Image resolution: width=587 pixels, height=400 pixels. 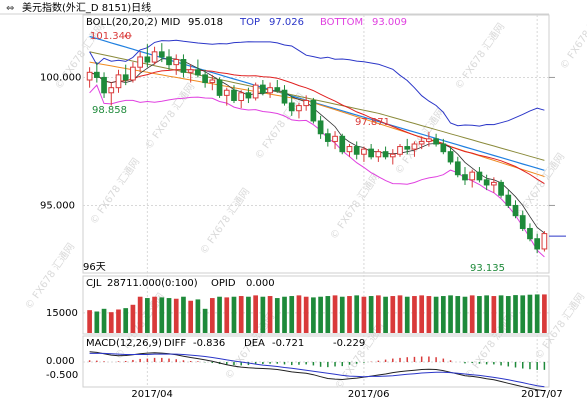 I want to click on macd-label: MACD(12,26,9), so click(x=124, y=343).